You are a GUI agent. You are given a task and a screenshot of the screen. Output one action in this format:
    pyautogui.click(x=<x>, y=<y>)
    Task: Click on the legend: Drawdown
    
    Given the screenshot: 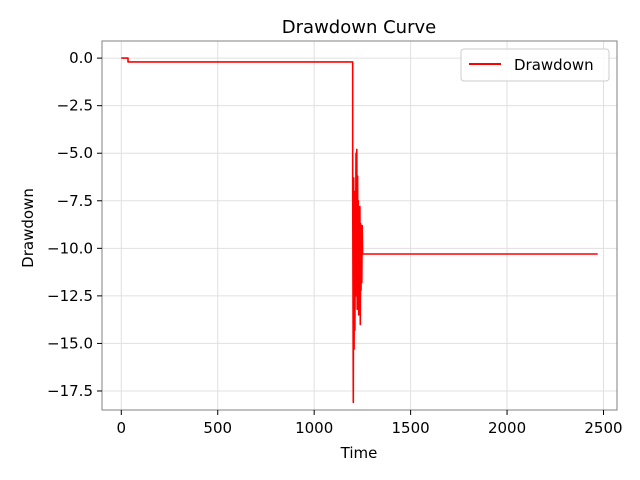 What is the action you would take?
    pyautogui.click(x=535, y=65)
    